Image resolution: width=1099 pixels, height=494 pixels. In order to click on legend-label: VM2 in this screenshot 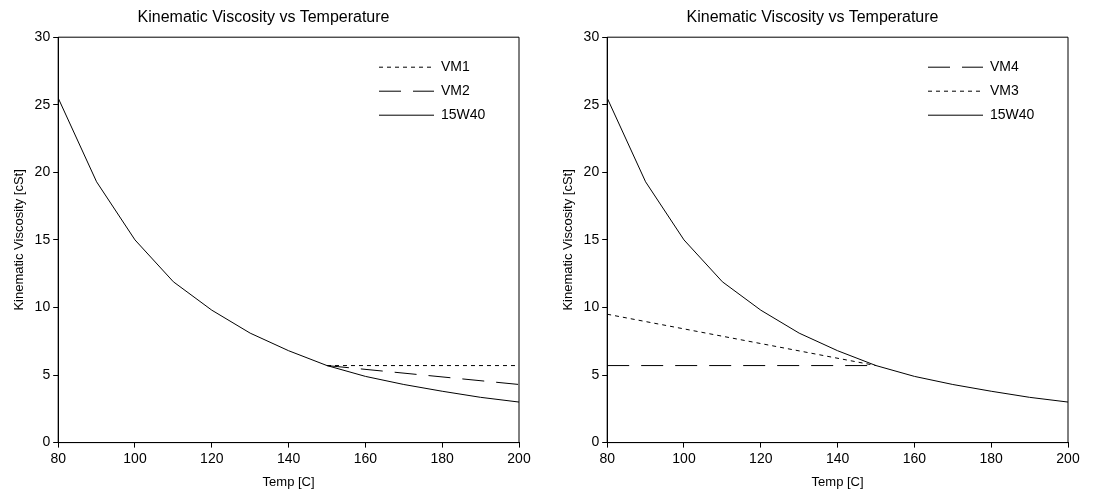, I will do `click(455, 90)`.